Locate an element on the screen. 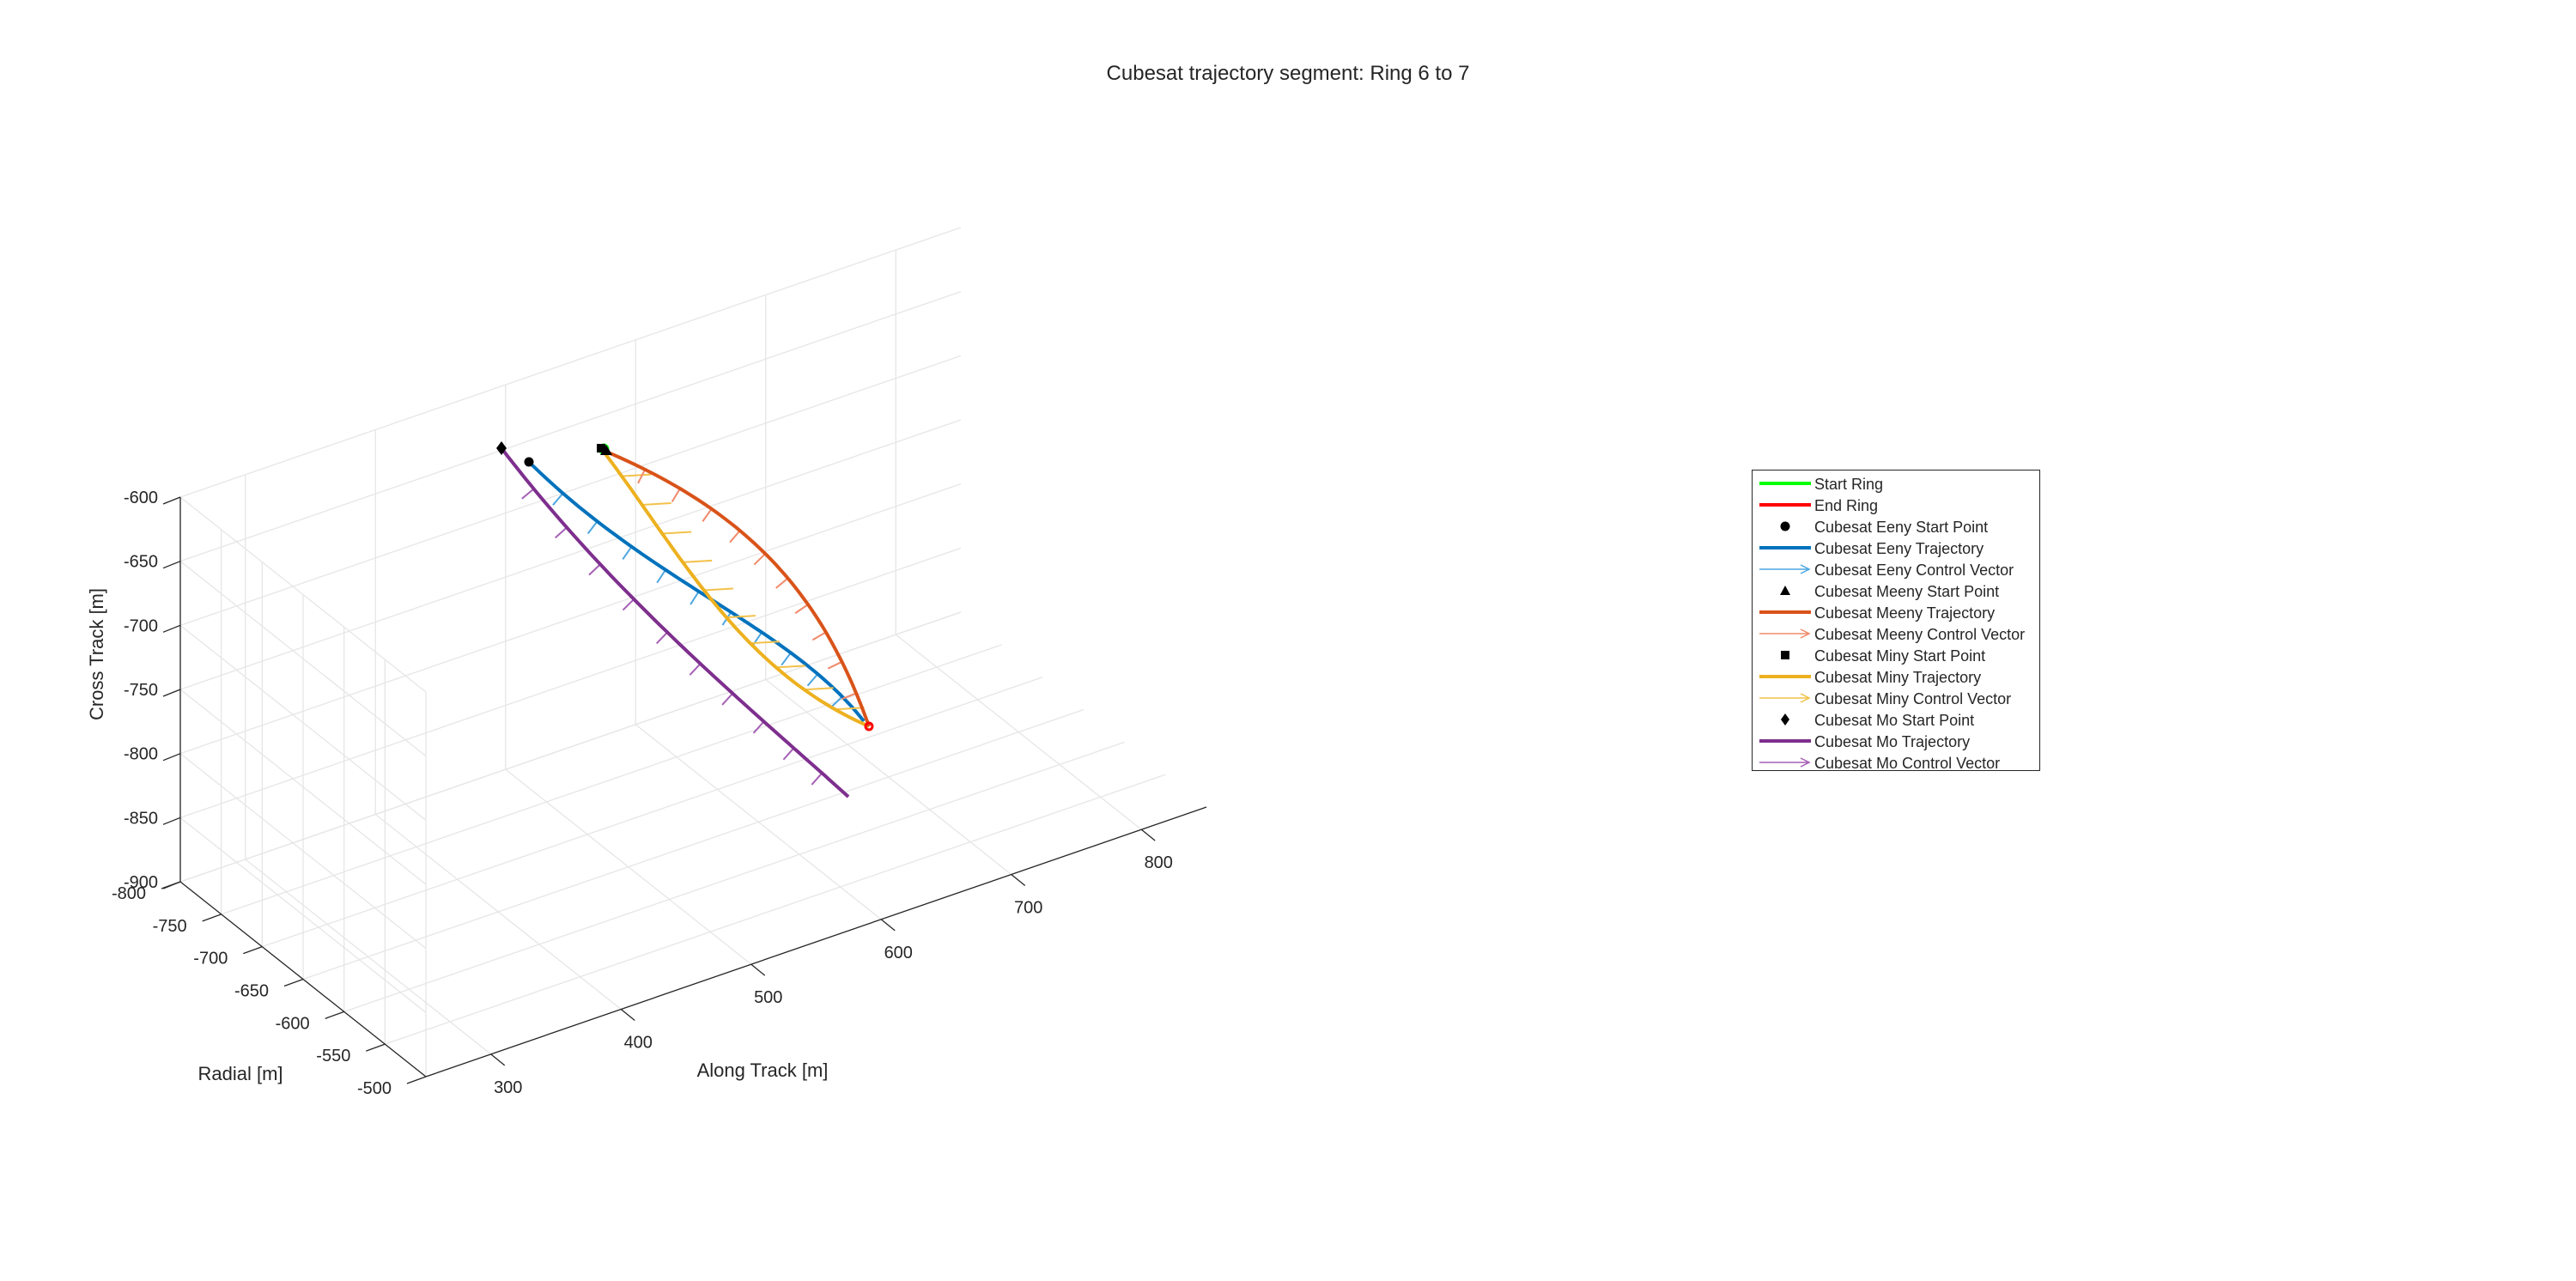 This screenshot has width=2576, height=1281. legend-label: Cubesat Miny Start Point is located at coordinates (1900, 656).